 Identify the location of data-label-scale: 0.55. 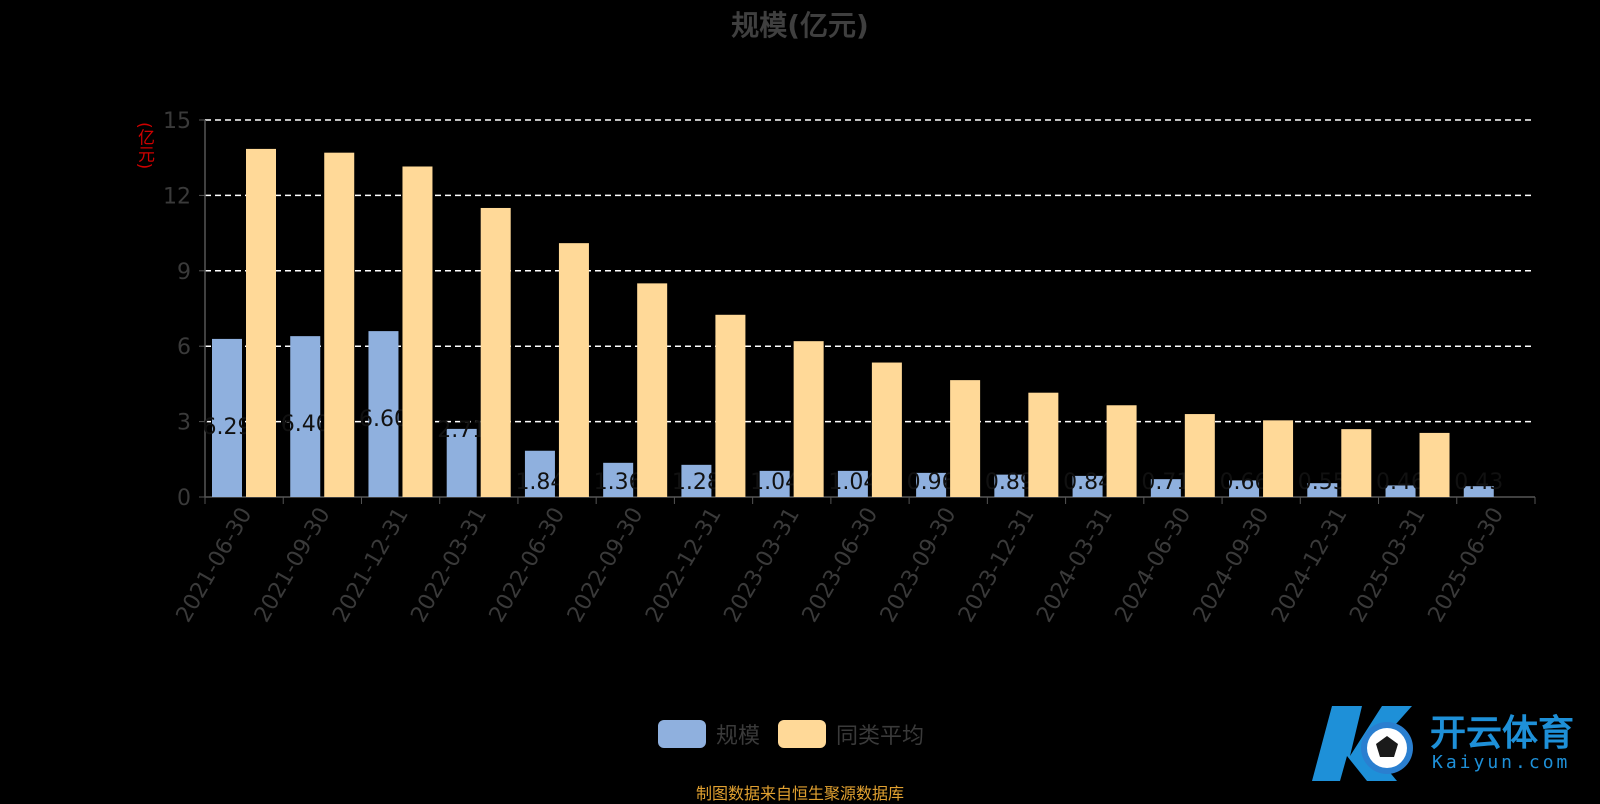
(1322, 482).